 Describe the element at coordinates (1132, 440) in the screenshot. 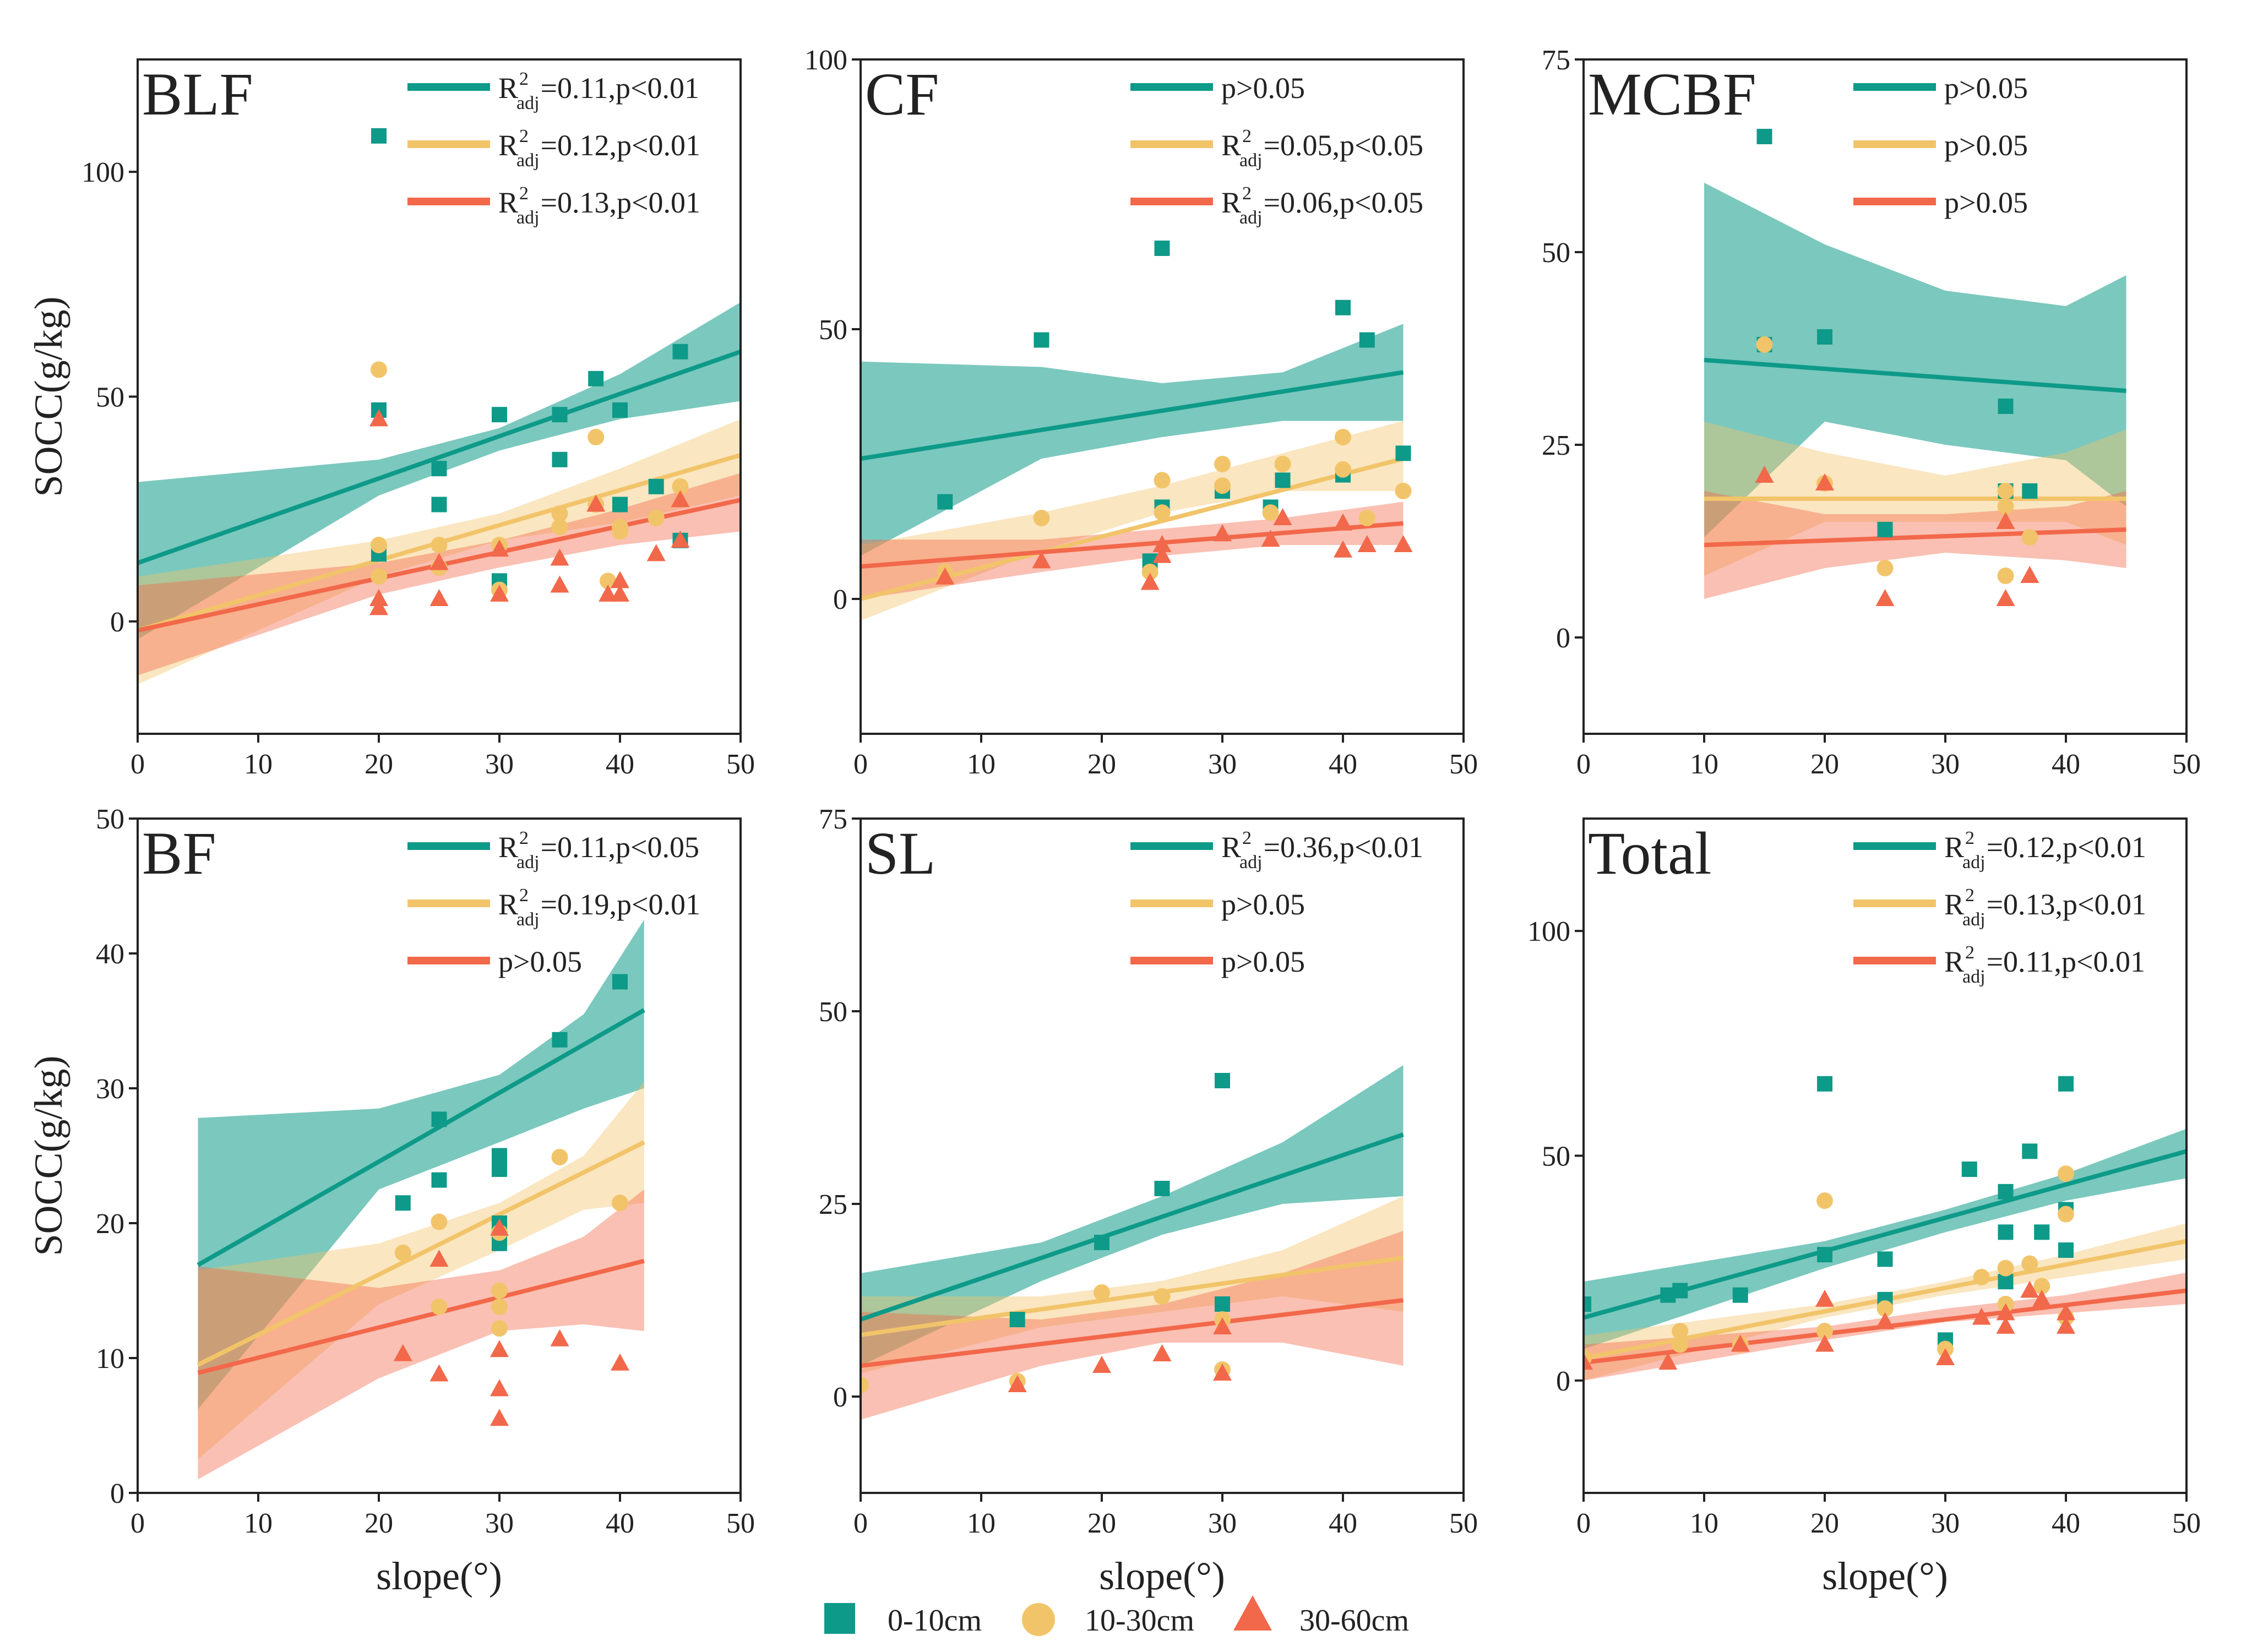

I see `confidence-band-0-10cm` at that location.